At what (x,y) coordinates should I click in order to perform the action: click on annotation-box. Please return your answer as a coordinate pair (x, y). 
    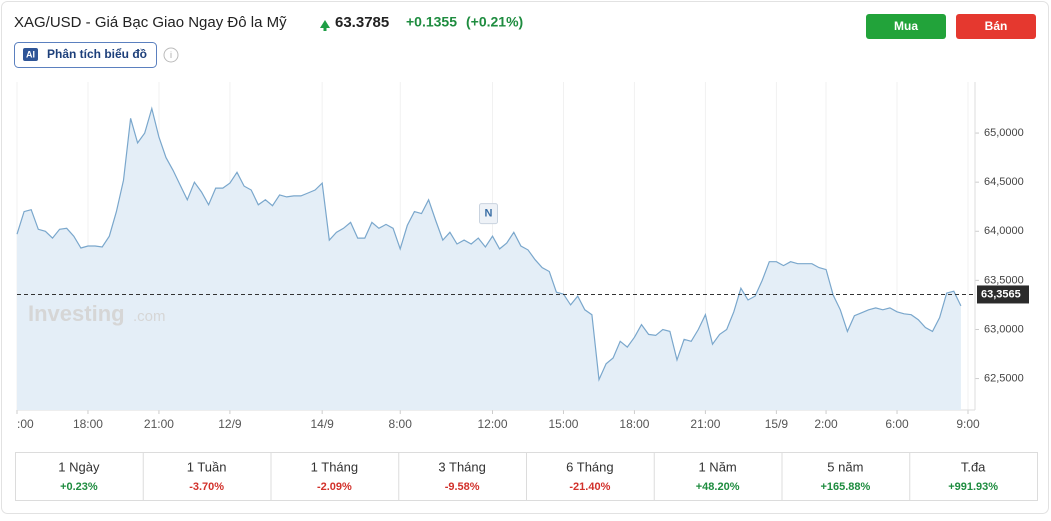
    Looking at the image, I should click on (488, 214).